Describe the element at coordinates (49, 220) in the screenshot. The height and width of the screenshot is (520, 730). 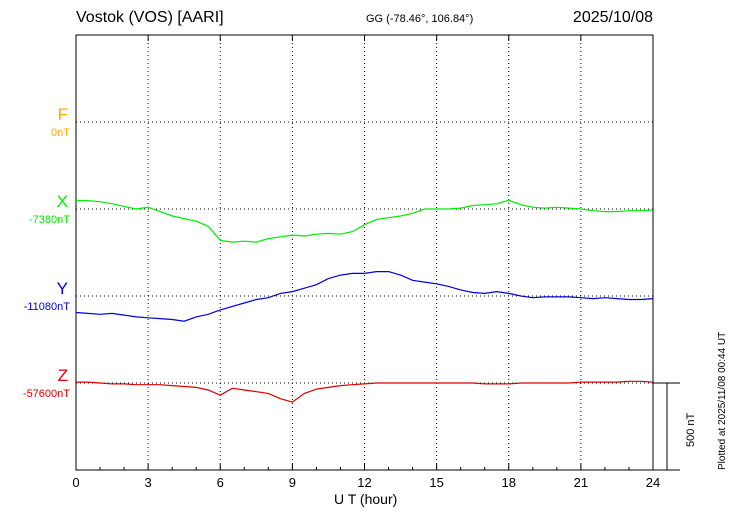
I see `series-baseline-x: -7380nT` at that location.